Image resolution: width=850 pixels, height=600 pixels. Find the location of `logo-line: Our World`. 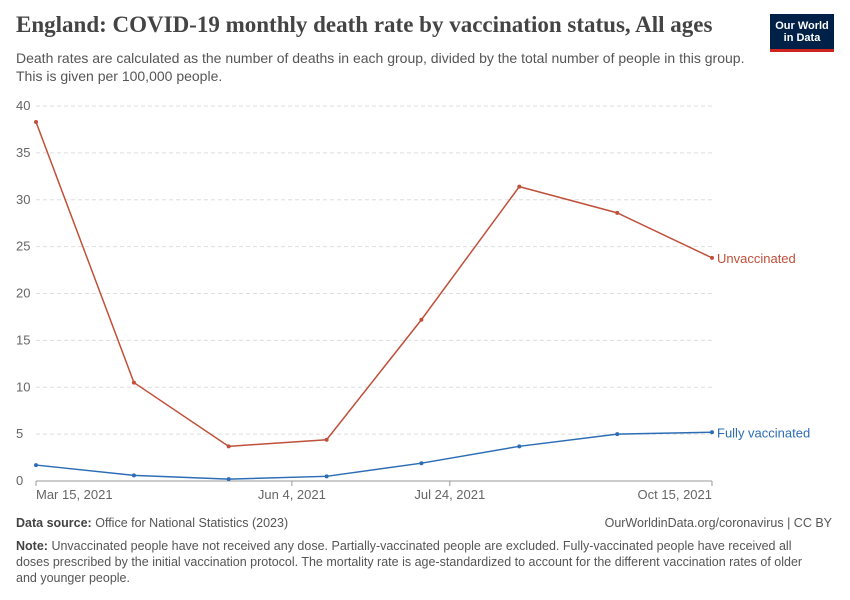

logo-line: Our World is located at coordinates (802, 26).